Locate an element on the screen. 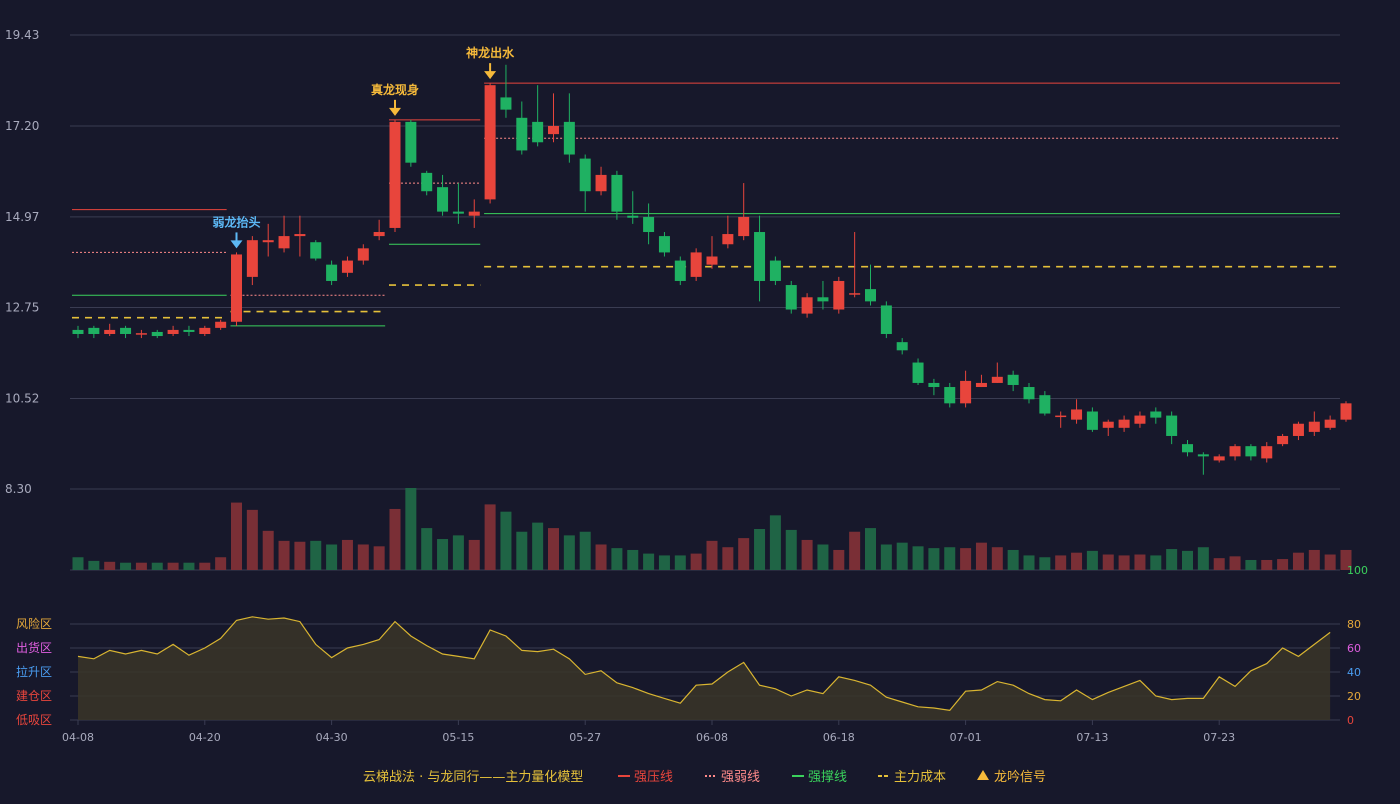 The width and height of the screenshot is (1400, 804). legend: 云梯战法 · 与龙同行——主力量化模型 强压线 强弱线 强撑线 主力成本 龙吟信号 is located at coordinates (704, 777).